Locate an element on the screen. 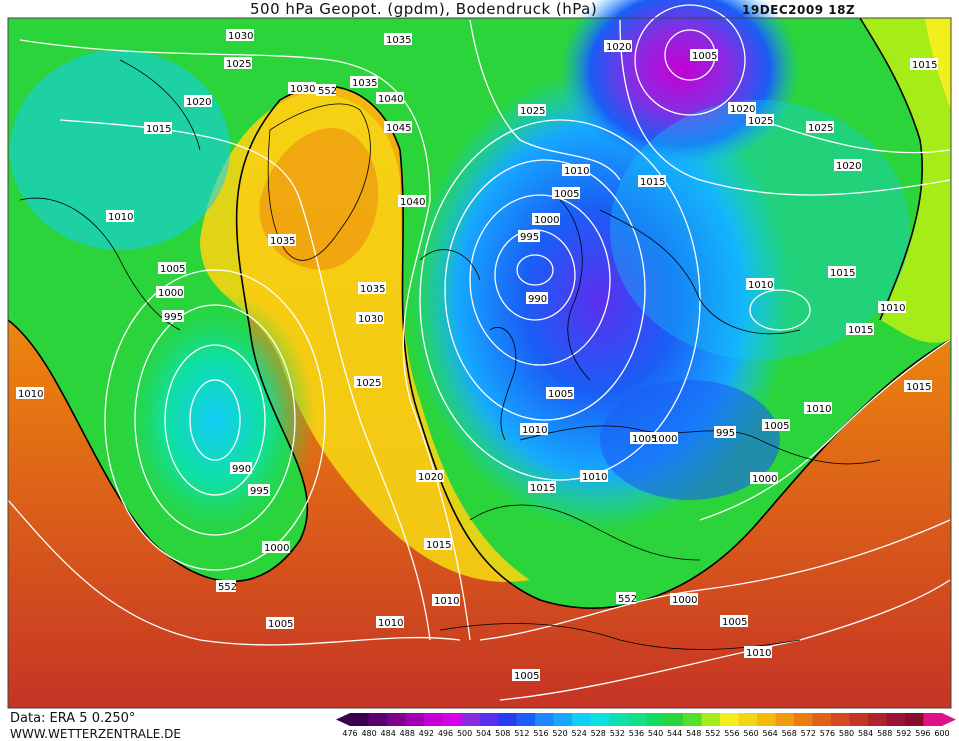 Image resolution: width=959 pixels, height=741 pixels. arctic-cold-shading is located at coordinates (120, 150).